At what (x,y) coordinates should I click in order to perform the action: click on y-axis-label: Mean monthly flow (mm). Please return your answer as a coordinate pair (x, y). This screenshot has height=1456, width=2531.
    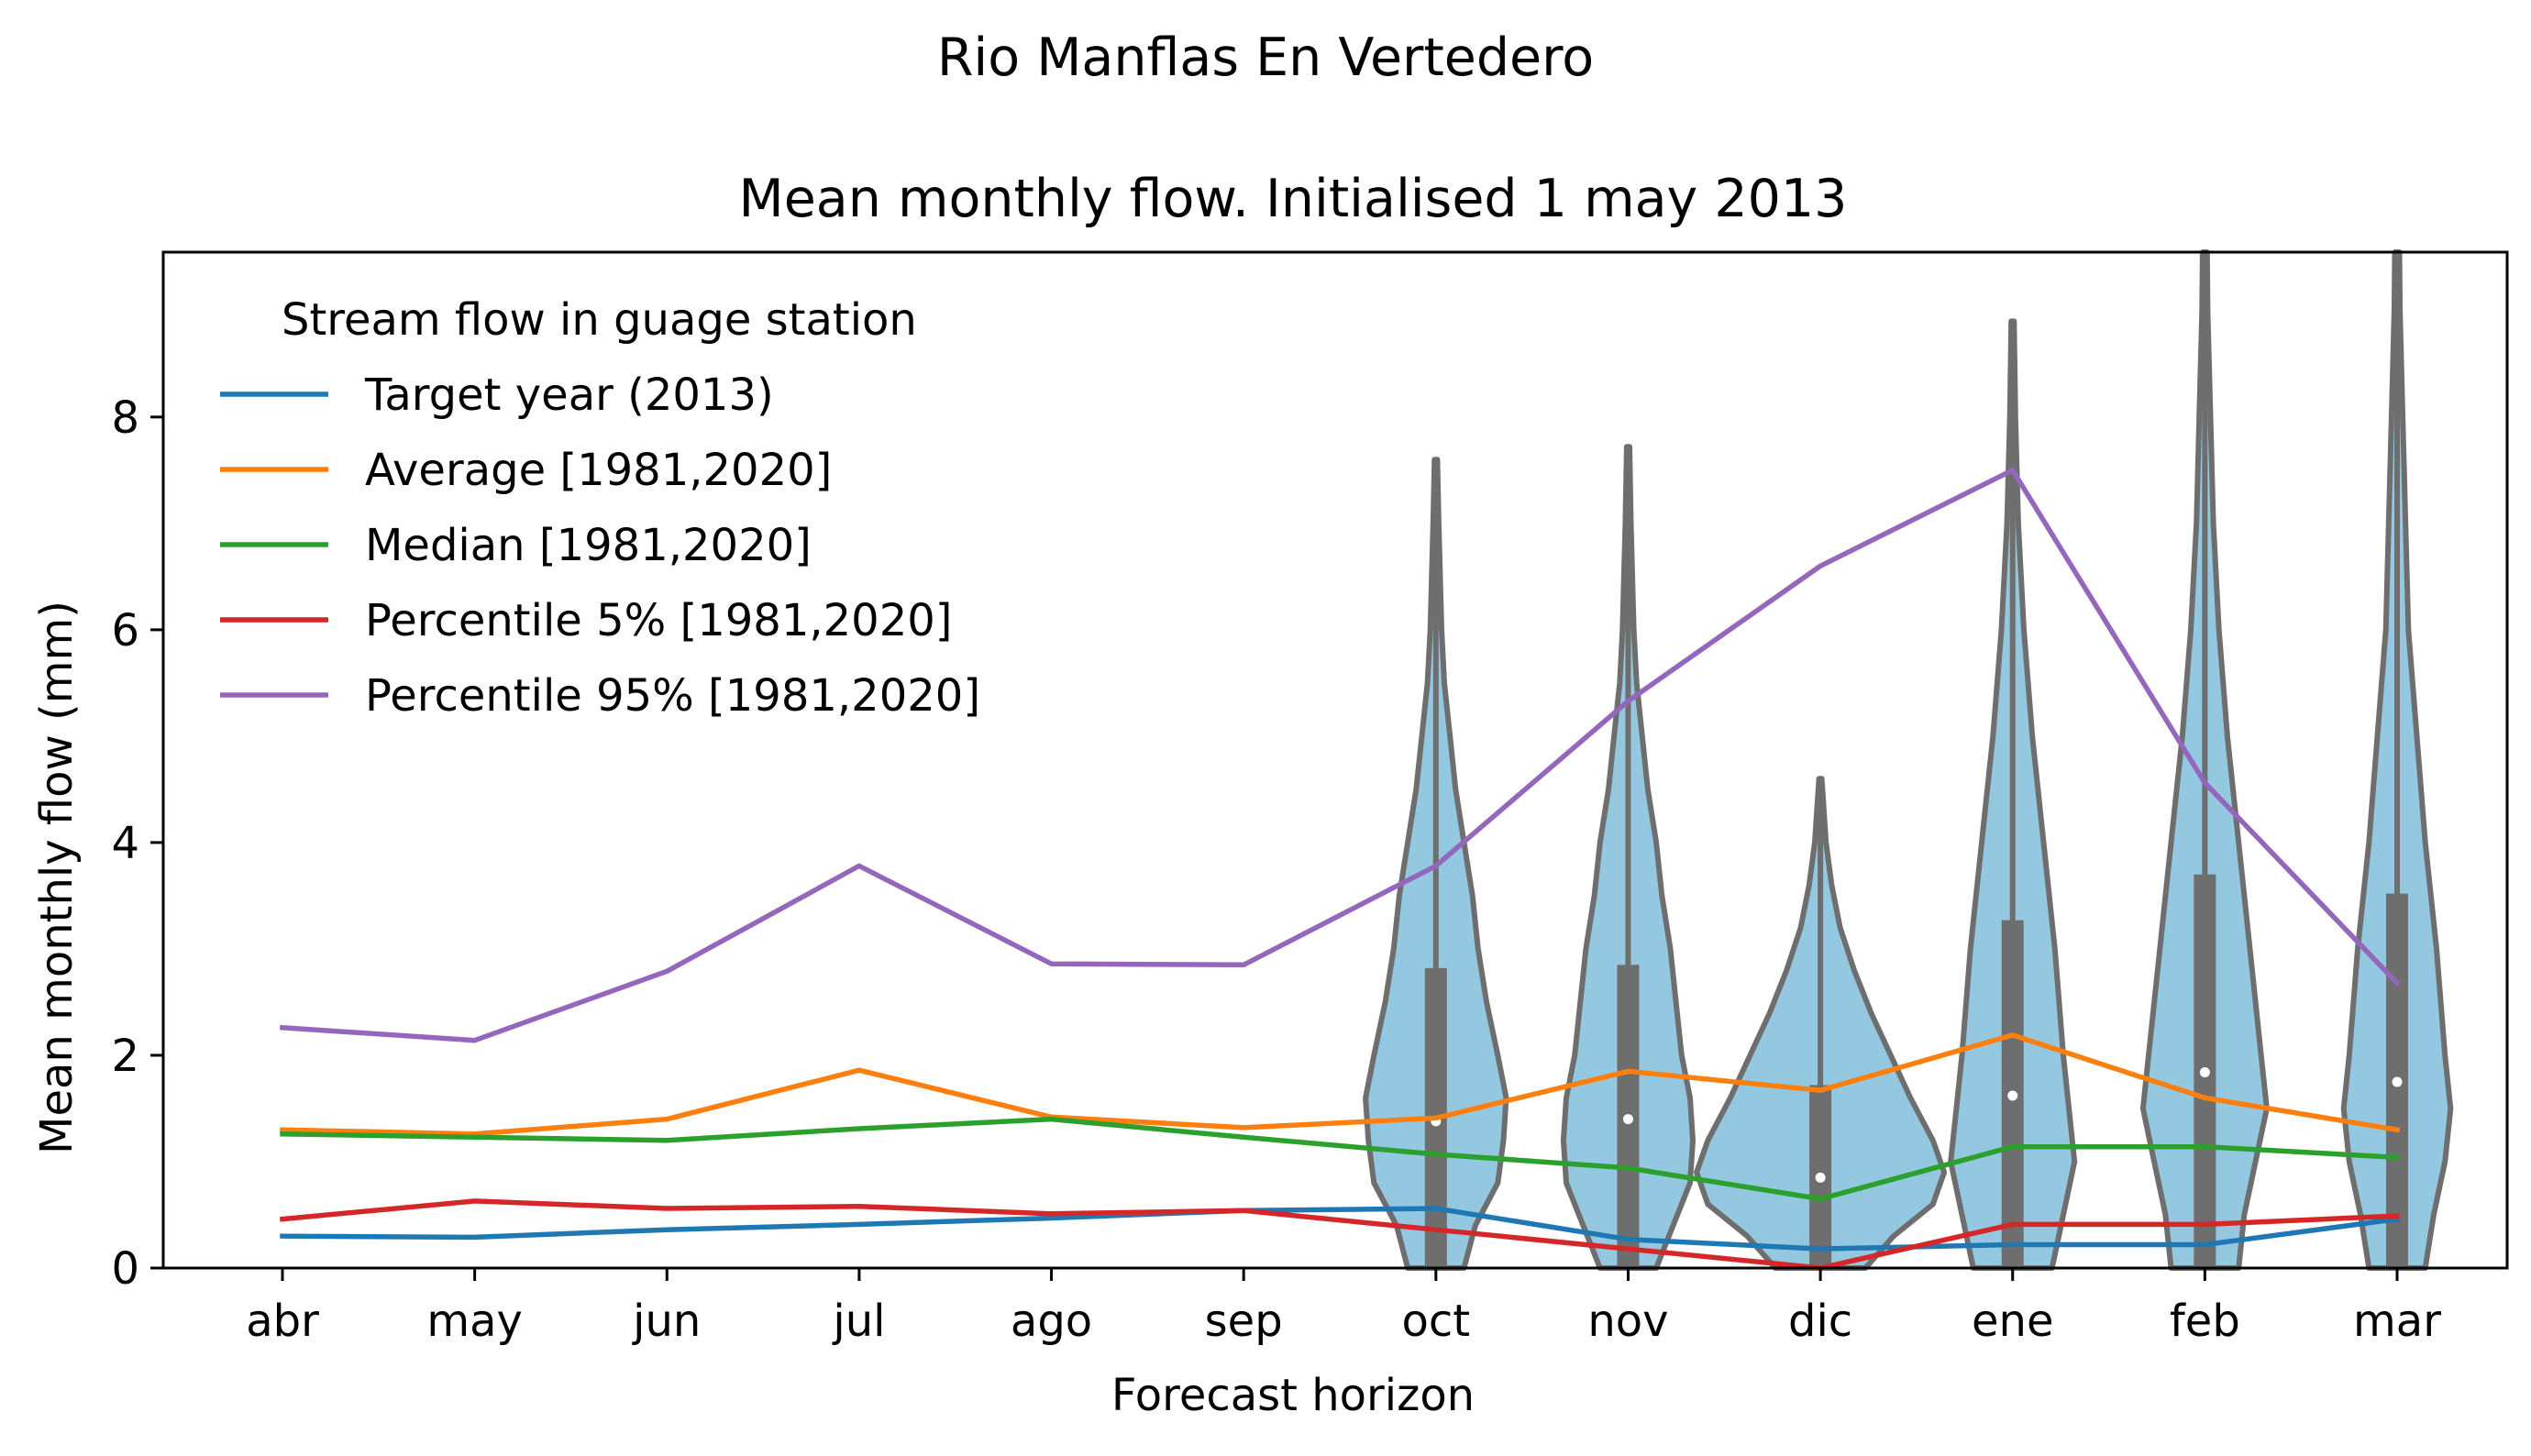
    Looking at the image, I should click on (57, 877).